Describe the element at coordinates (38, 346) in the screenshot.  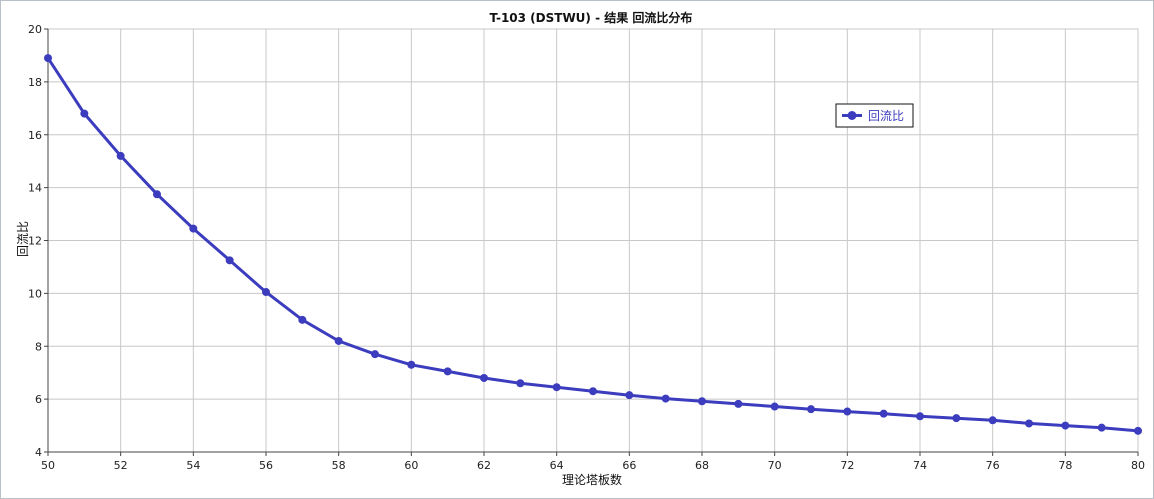
I see `y-tick-label: 8` at that location.